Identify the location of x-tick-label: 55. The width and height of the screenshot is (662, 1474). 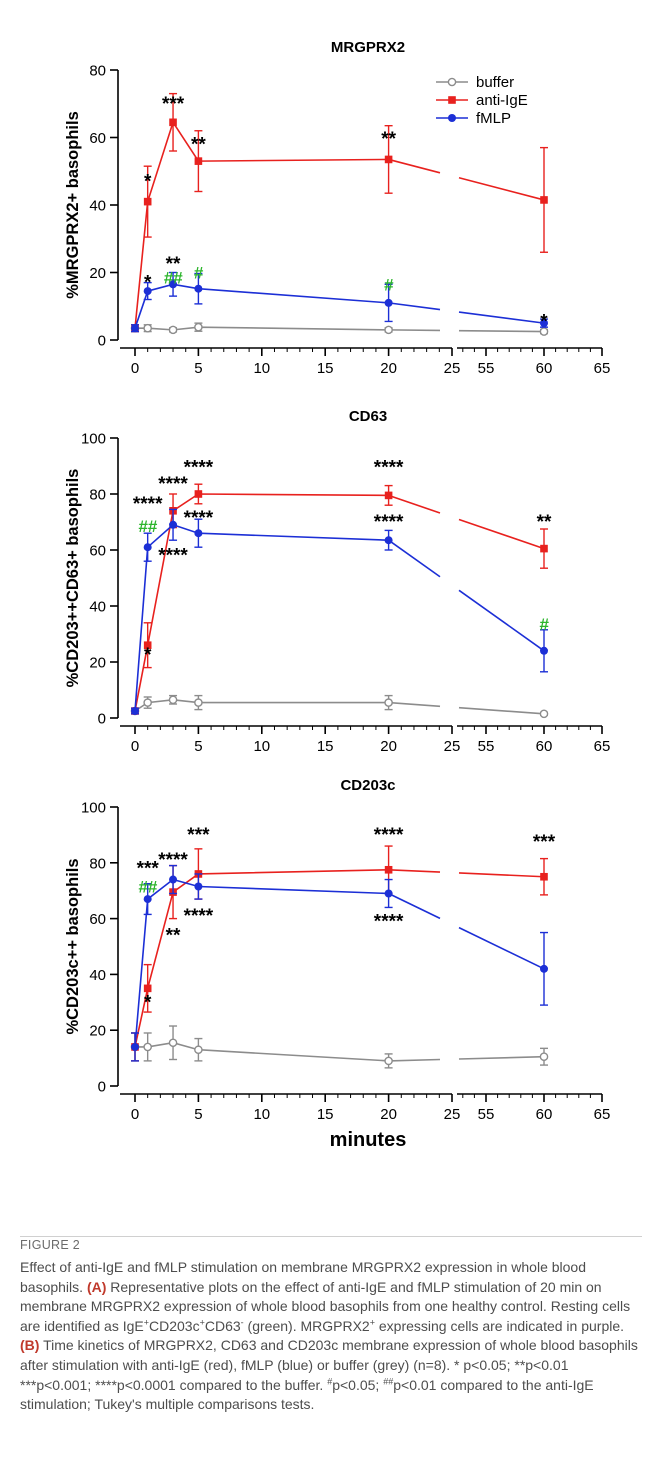
(486, 746).